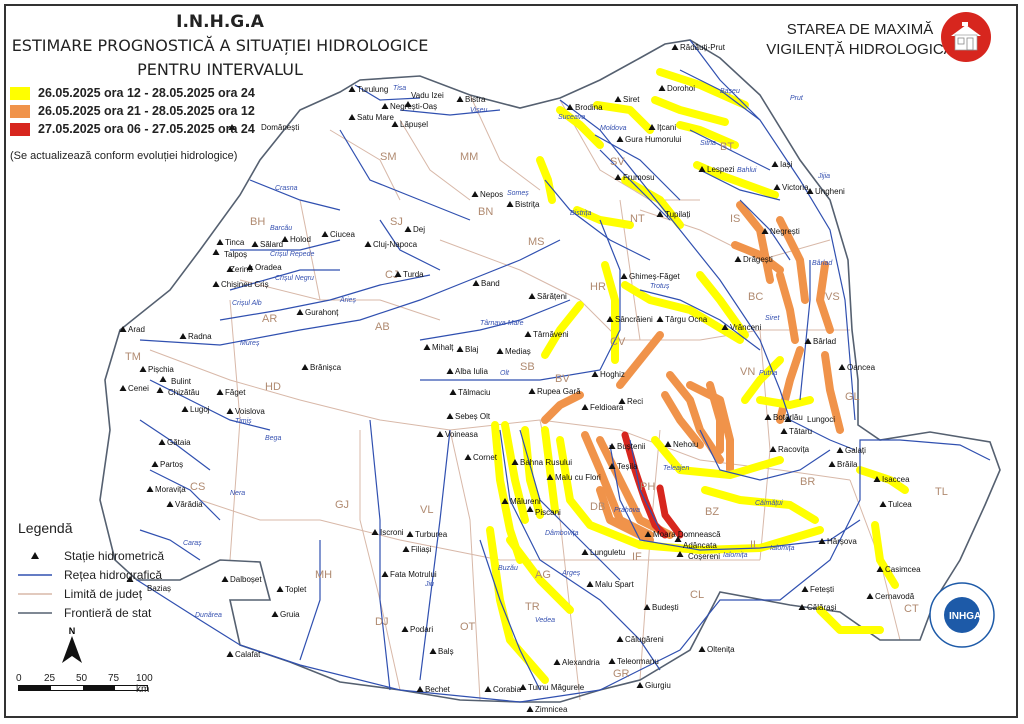  What do you see at coordinates (683, 534) in the screenshot?
I see `hydrometric-station: Moara Domnească` at bounding box center [683, 534].